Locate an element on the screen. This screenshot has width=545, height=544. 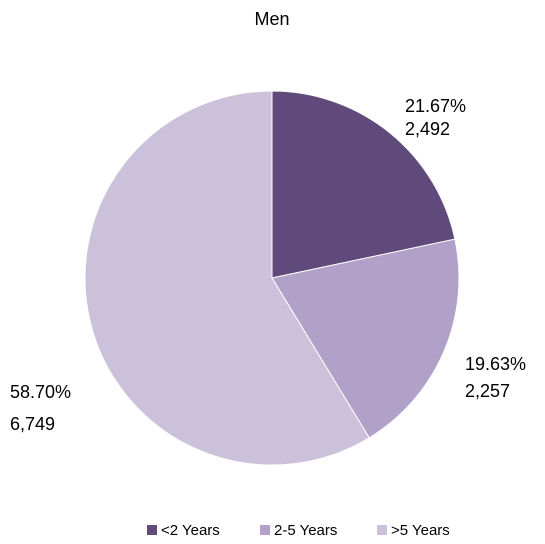
legend-label: 2-5 Years is located at coordinates (305, 530).